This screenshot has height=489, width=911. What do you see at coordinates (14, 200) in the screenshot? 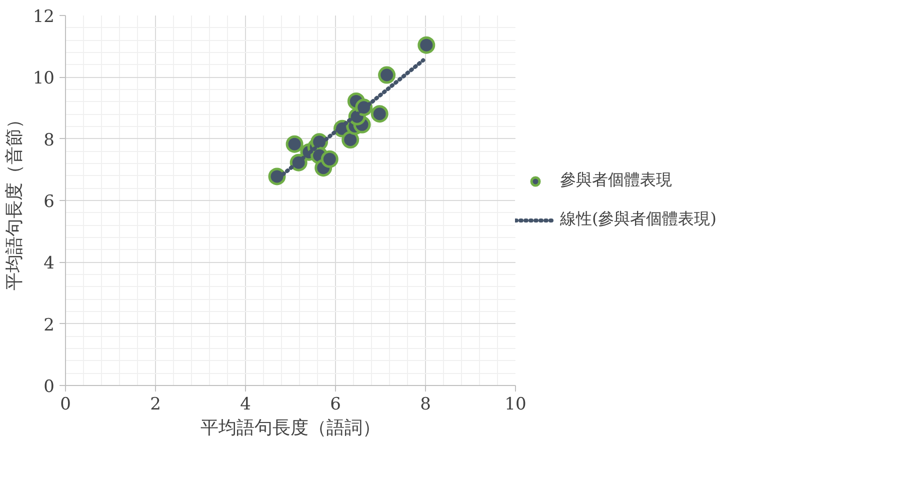
I see `y-axis-title: 平均語句長度（音節）` at bounding box center [14, 200].